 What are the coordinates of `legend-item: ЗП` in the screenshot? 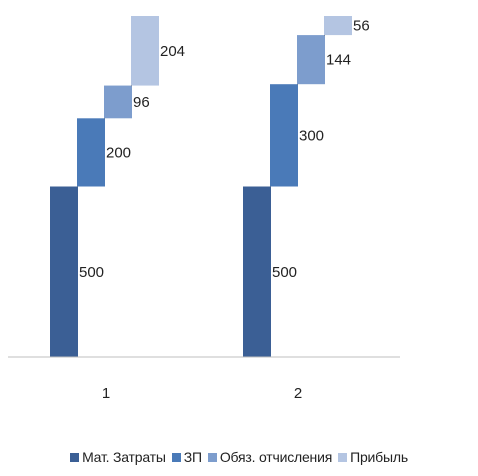 It's located at (186, 457).